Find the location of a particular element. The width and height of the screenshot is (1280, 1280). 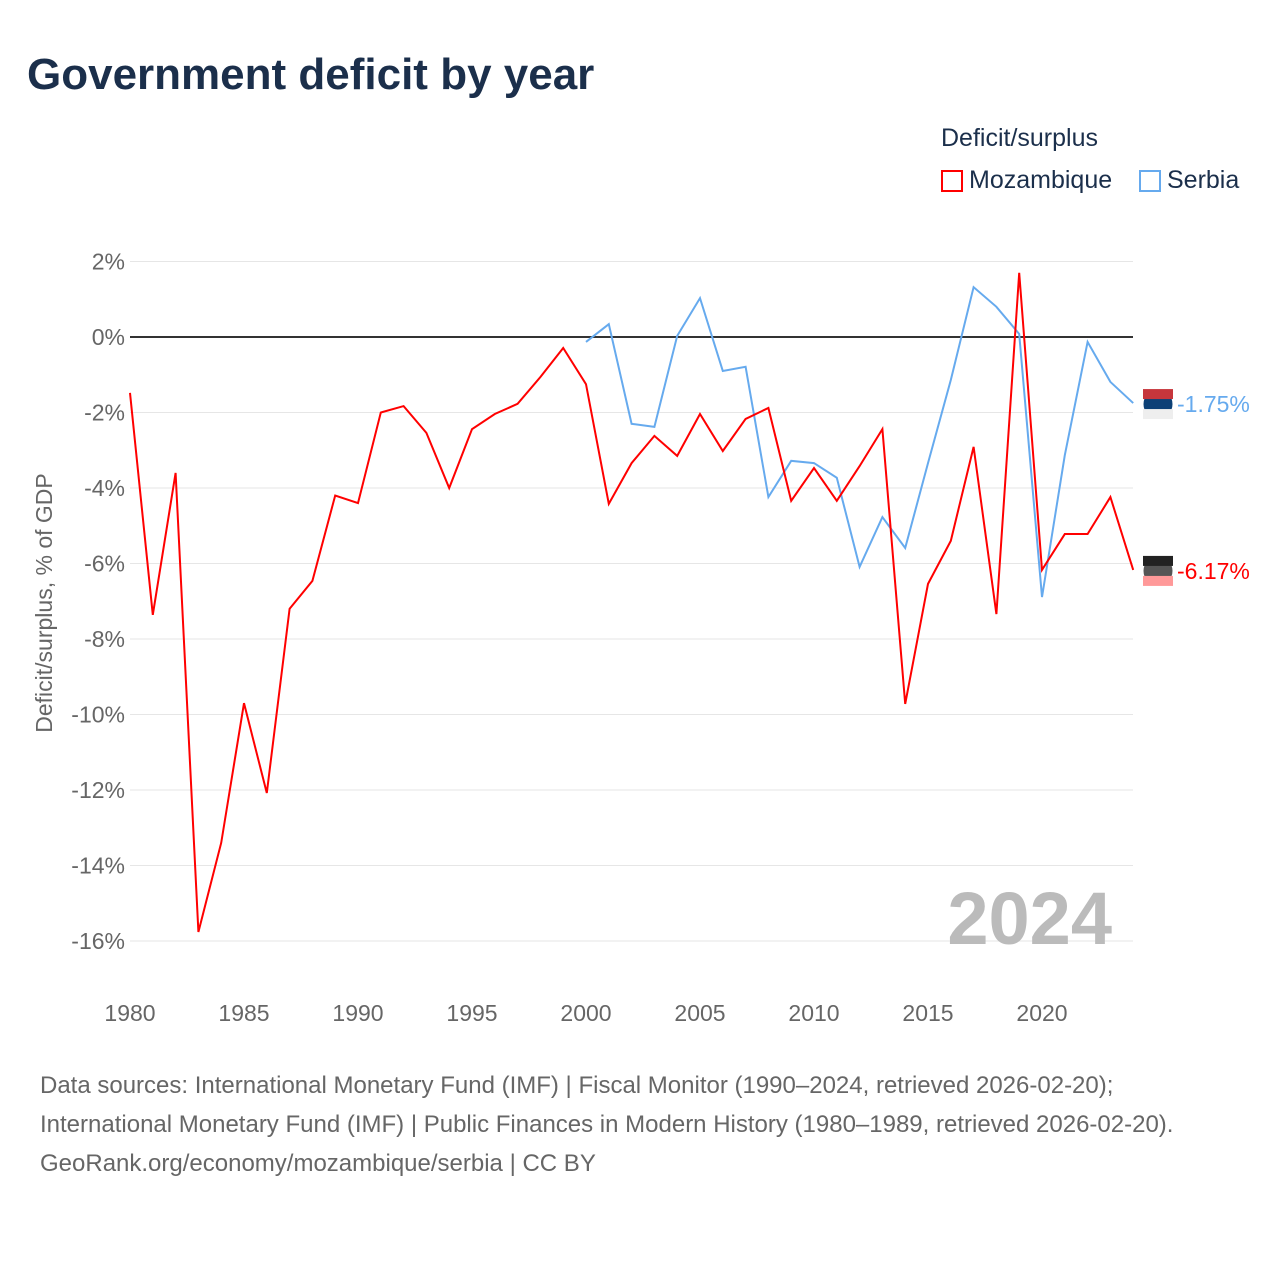

y-tick-label: 2% is located at coordinates (108, 262).